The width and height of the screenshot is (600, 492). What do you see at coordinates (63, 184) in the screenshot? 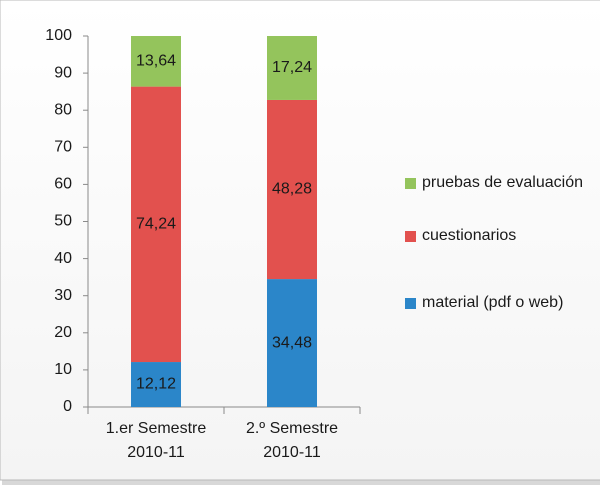
I see `y-tick-label: 60` at bounding box center [63, 184].